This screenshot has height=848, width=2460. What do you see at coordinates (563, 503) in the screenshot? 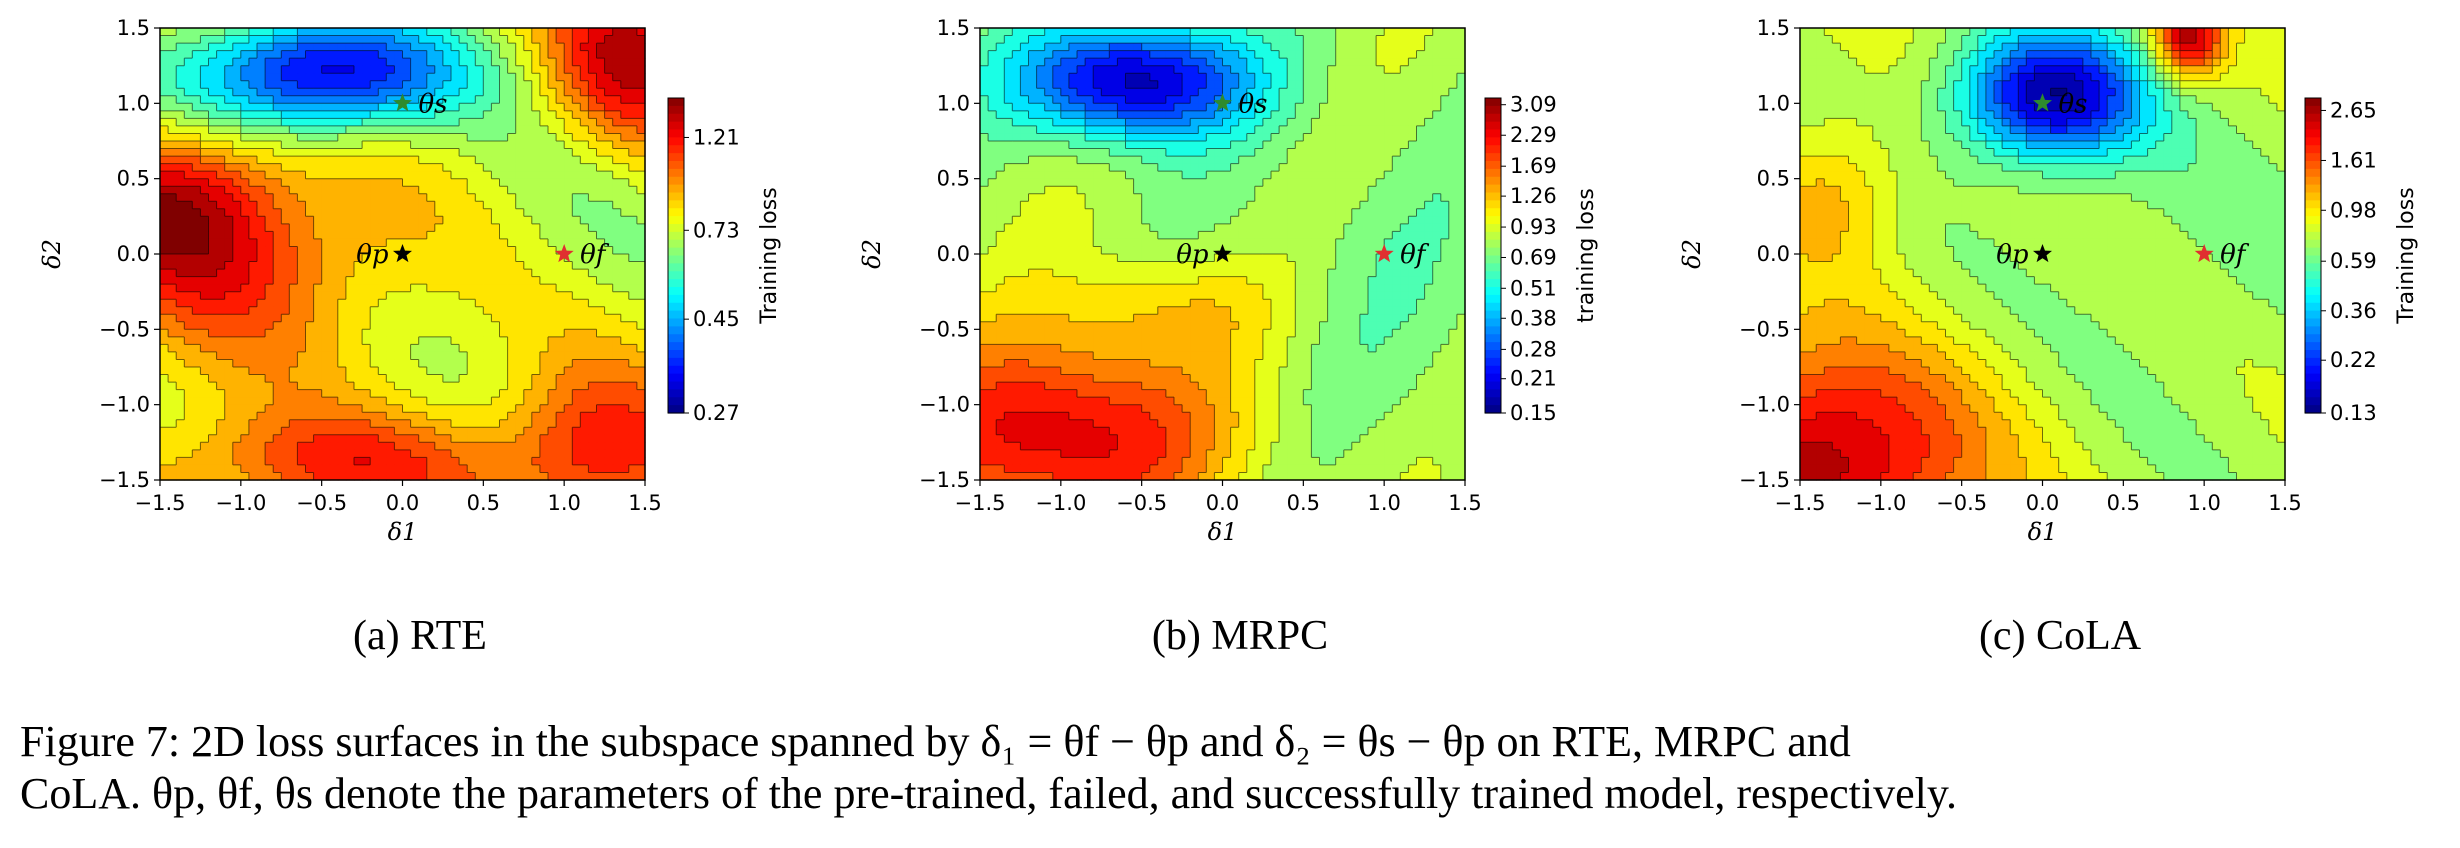
I see `x-tick-label: 1.0` at bounding box center [563, 503].